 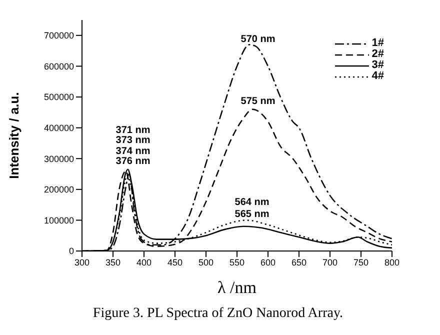 I want to click on x-tick-label: 600, so click(x=268, y=262).